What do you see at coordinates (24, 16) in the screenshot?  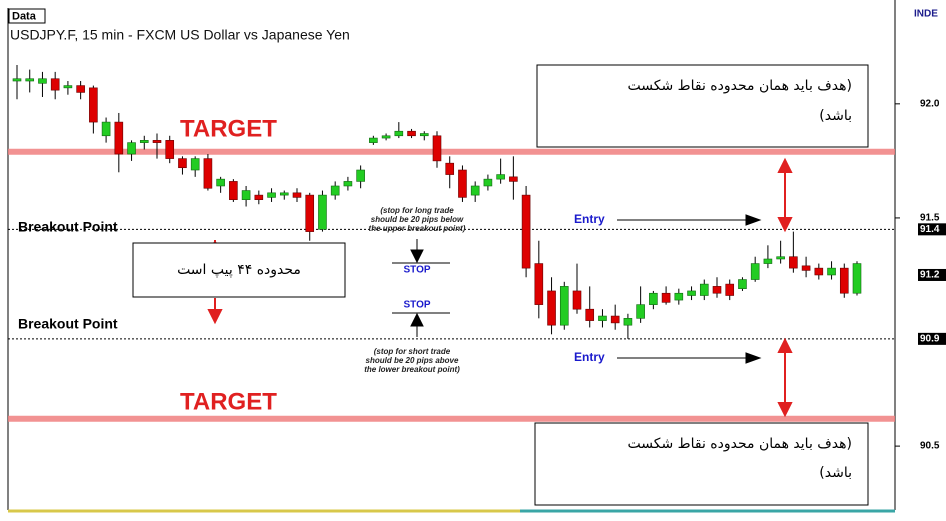 I see `data-tab-label: Data` at bounding box center [24, 16].